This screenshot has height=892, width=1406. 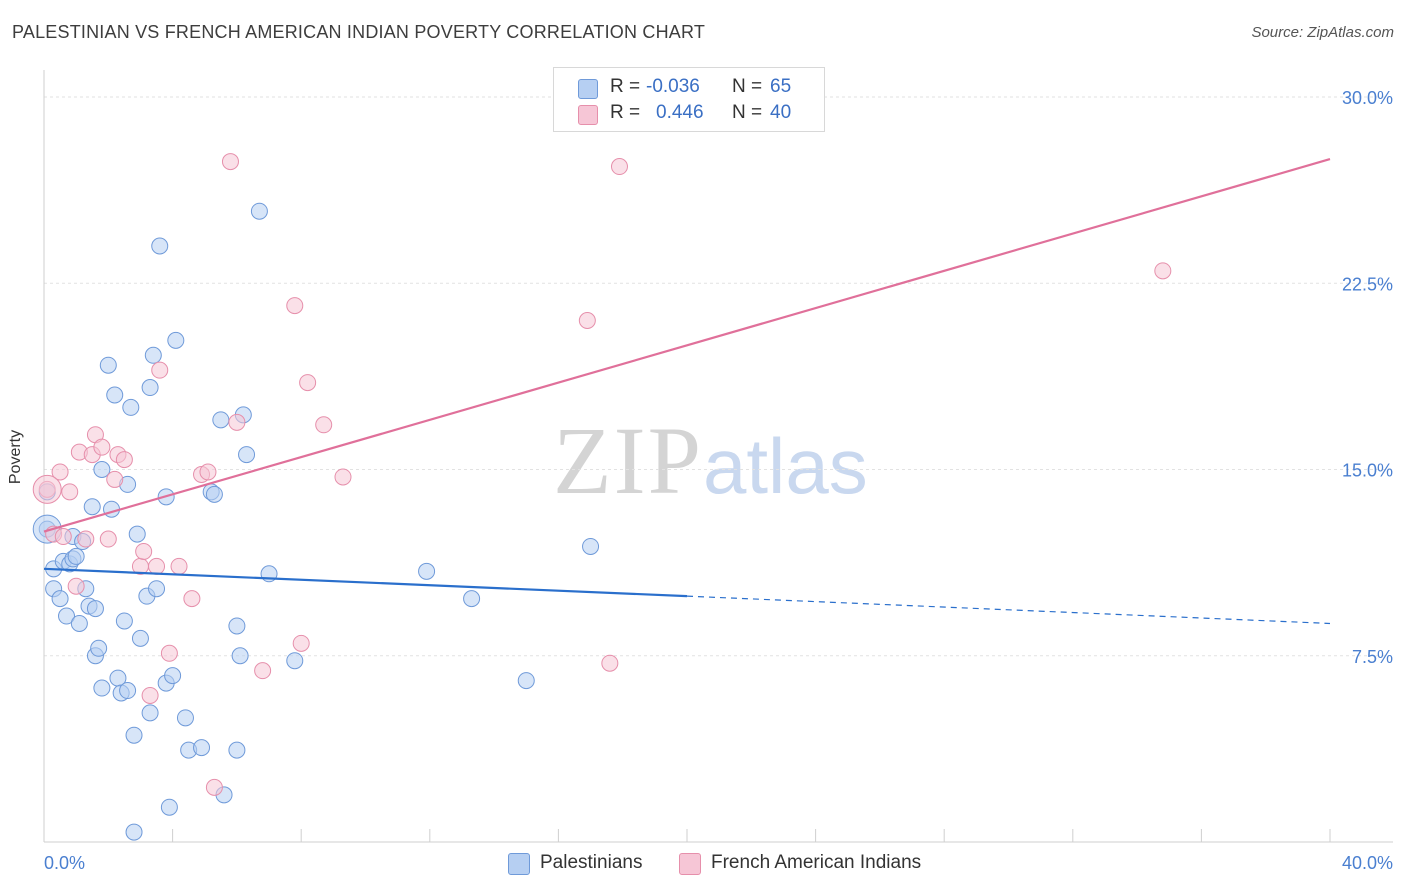 What do you see at coordinates (591, 862) in the screenshot?
I see `legend-label: Palestinians` at bounding box center [591, 862].